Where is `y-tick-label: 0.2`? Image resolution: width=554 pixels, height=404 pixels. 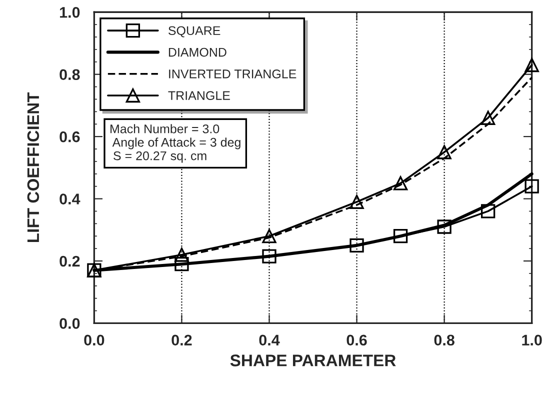 y-tick-label: 0.2 is located at coordinates (70, 261).